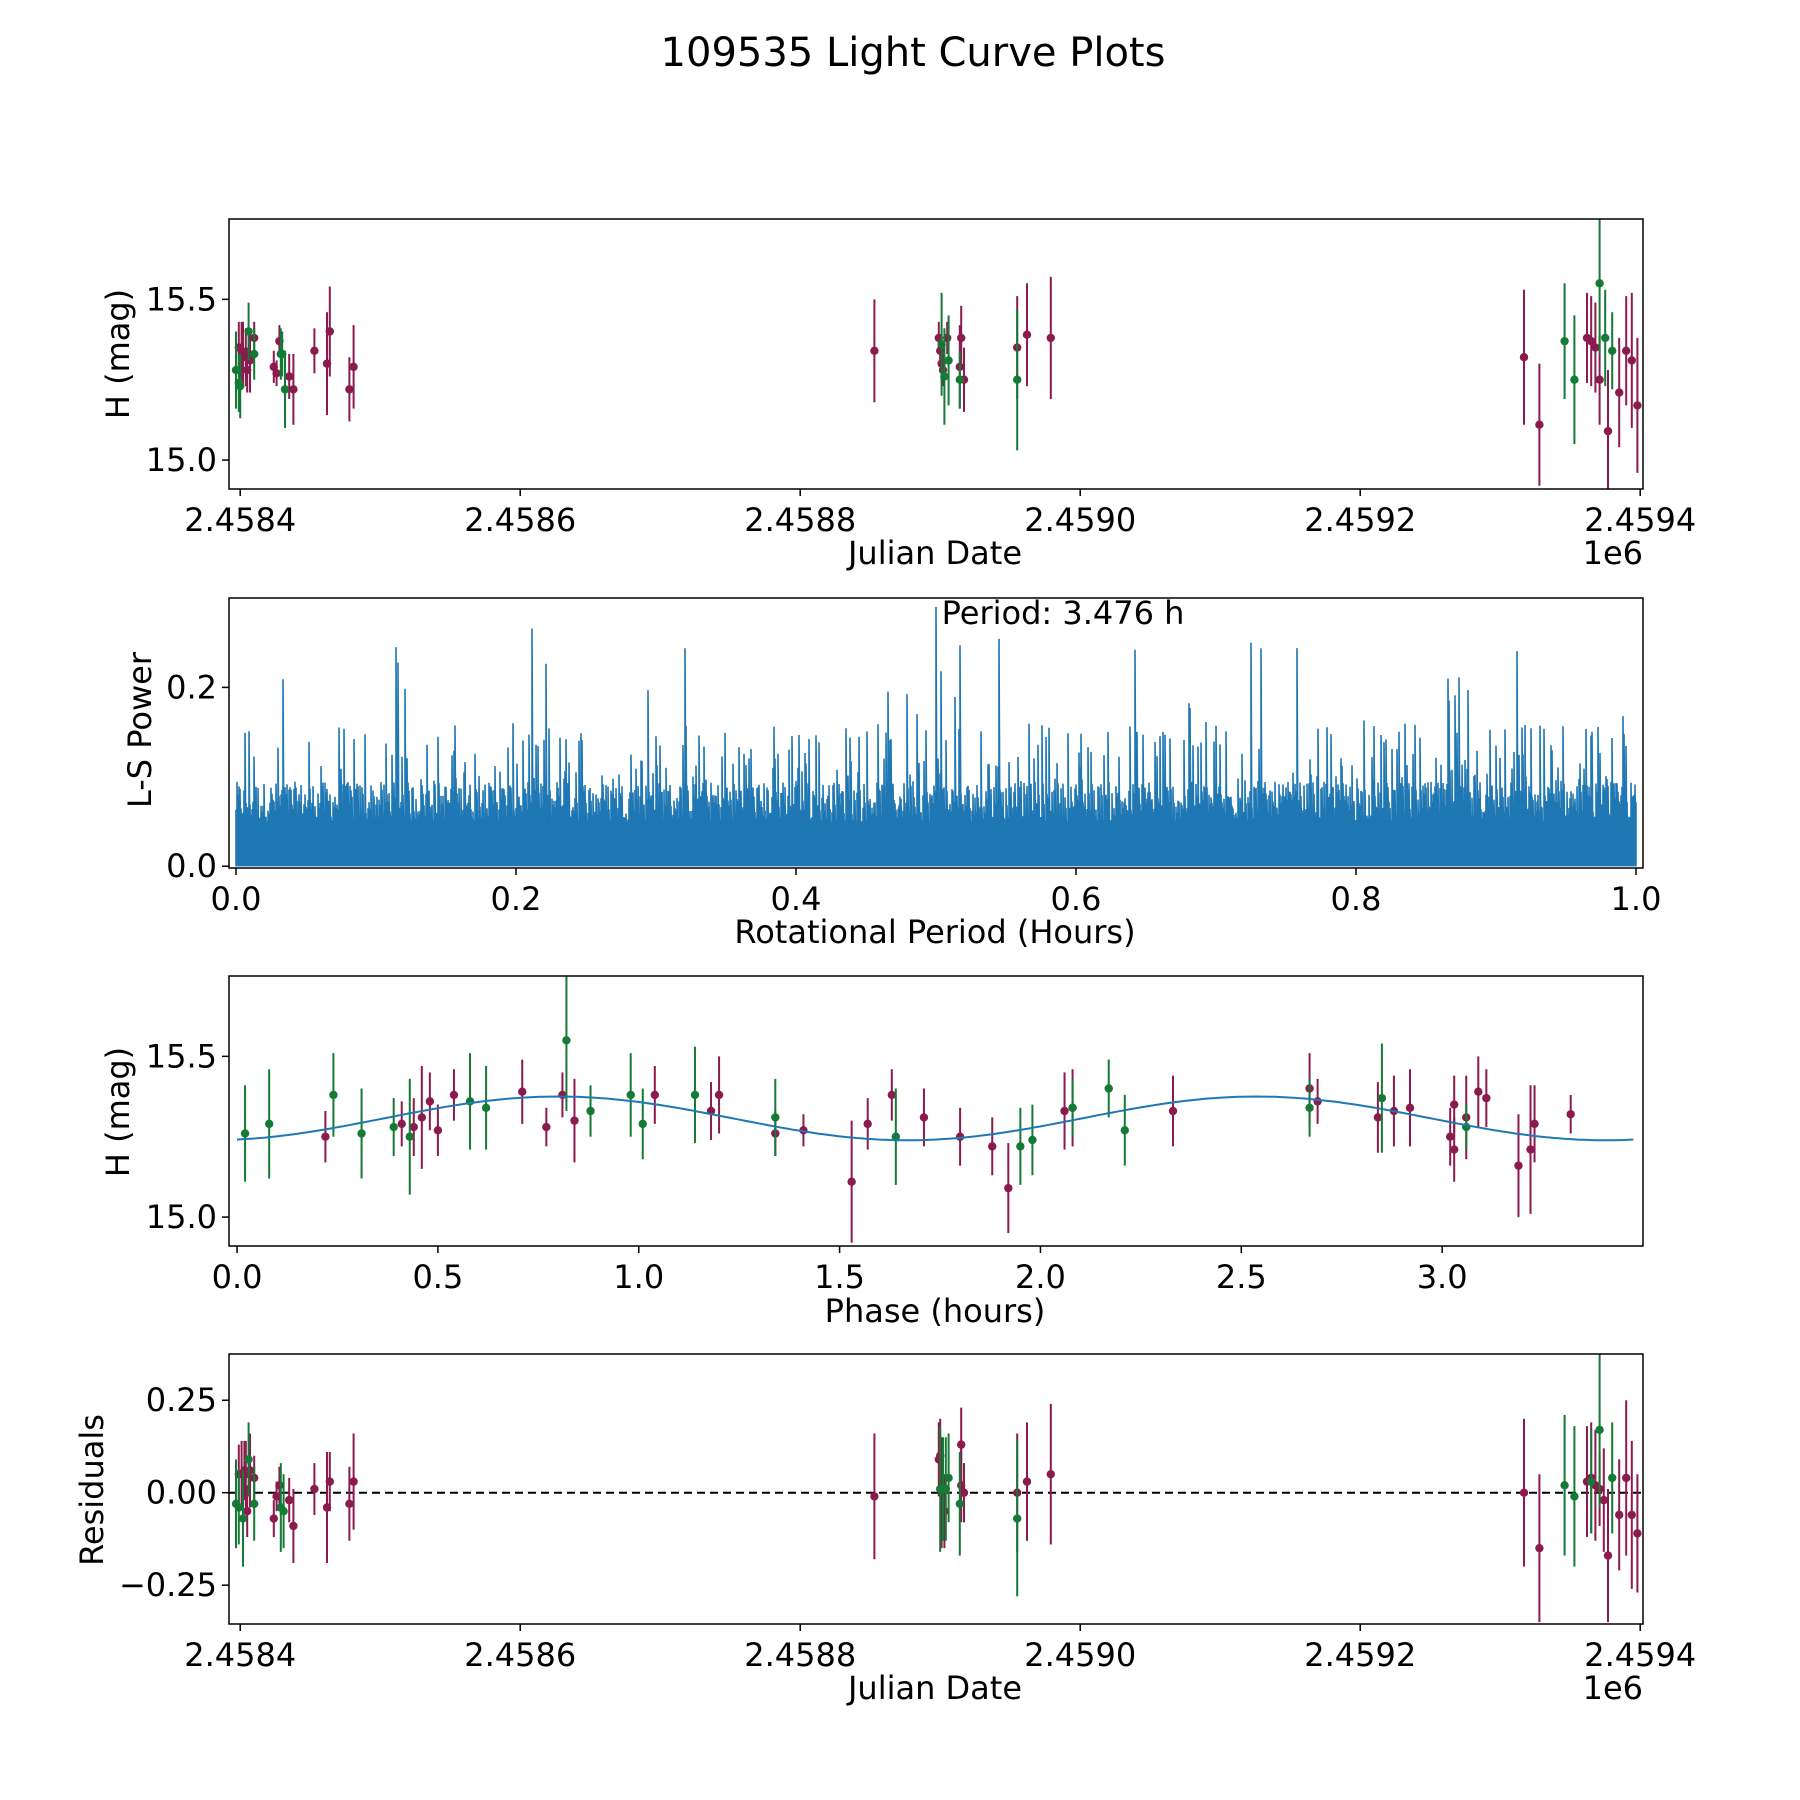 Image resolution: width=1800 pixels, height=1800 pixels. I want to click on residuals-frame, so click(936, 1489).